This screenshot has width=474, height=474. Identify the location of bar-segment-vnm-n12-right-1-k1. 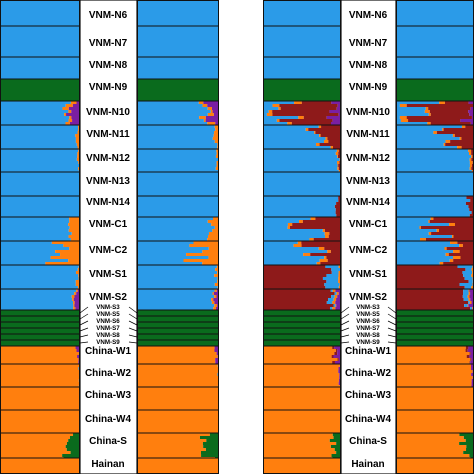
(300, 168).